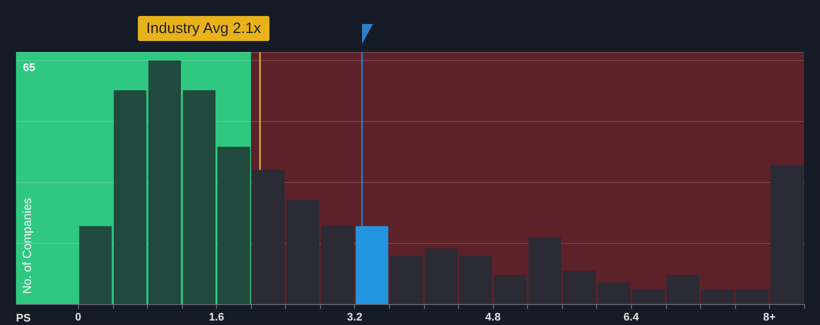 This screenshot has width=820, height=325. I want to click on x-tick-label: 4.8, so click(493, 318).